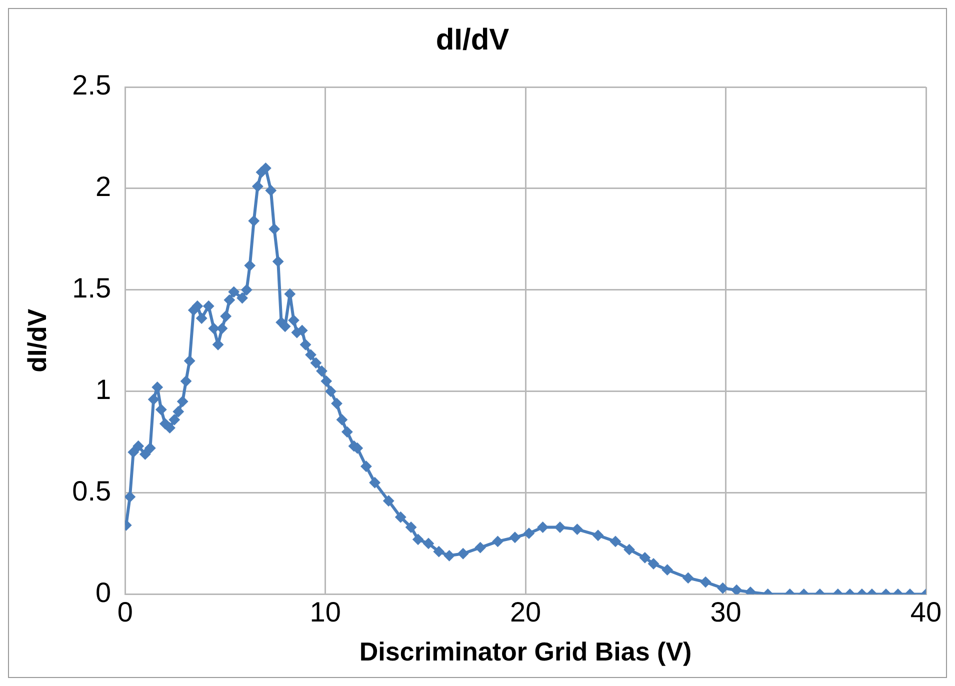  I want to click on x-tick-label: 20, so click(526, 612).